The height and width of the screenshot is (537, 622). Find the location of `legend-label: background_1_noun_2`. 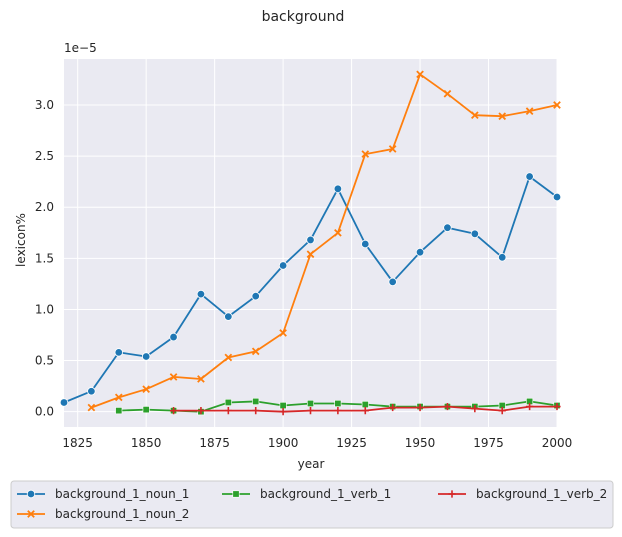

legend-label: background_1_noun_2 is located at coordinates (122, 514).